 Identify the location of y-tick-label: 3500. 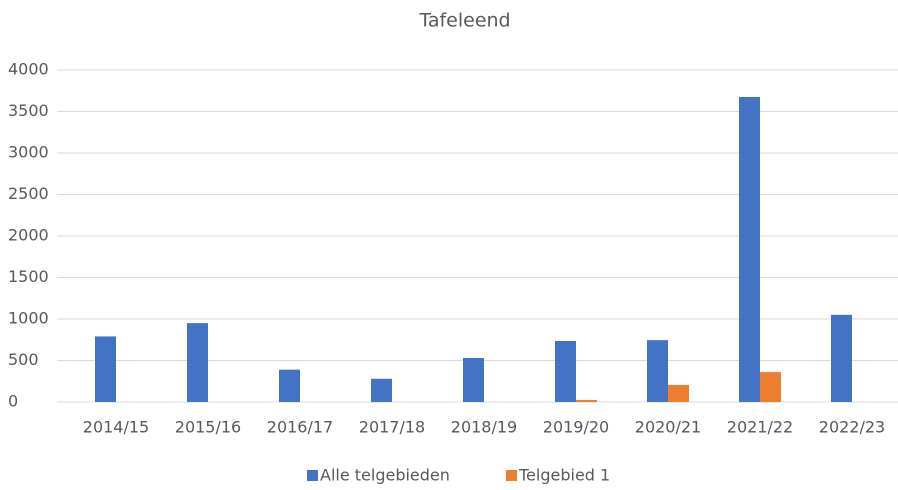
(28, 110).